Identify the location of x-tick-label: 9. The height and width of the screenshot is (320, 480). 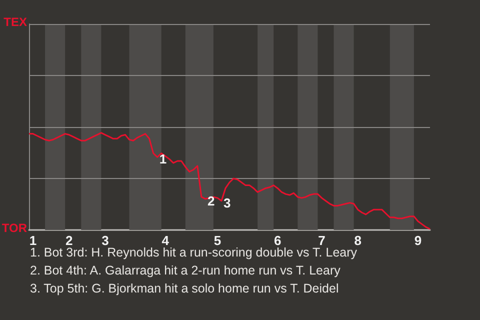
(418, 240).